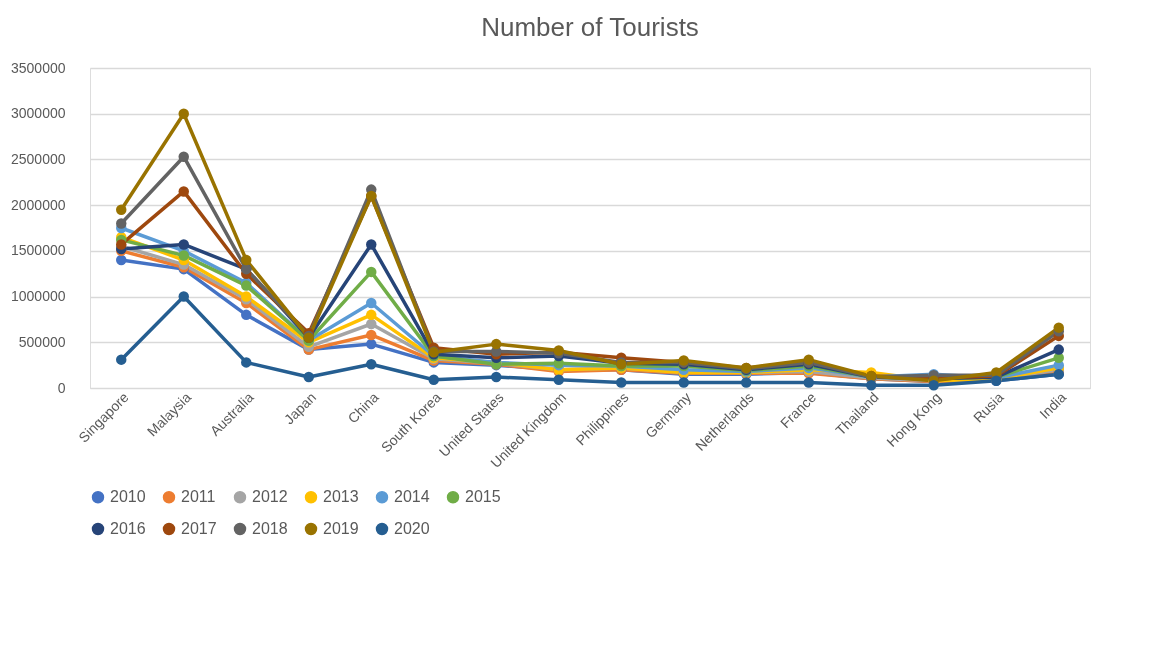 Image resolution: width=1162 pixels, height=668 pixels. Describe the element at coordinates (341, 528) in the screenshot. I see `legend-label: 2019` at that location.